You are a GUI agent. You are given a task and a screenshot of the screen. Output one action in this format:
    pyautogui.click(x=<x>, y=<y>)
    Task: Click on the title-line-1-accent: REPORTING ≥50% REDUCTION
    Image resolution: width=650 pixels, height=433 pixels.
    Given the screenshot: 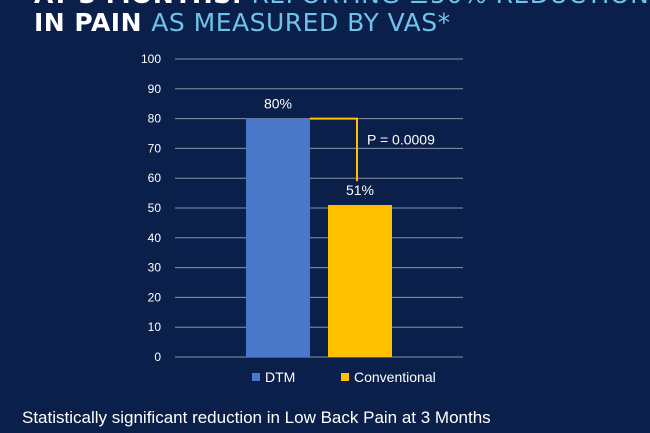 What is the action you would take?
    pyautogui.click(x=451, y=4)
    